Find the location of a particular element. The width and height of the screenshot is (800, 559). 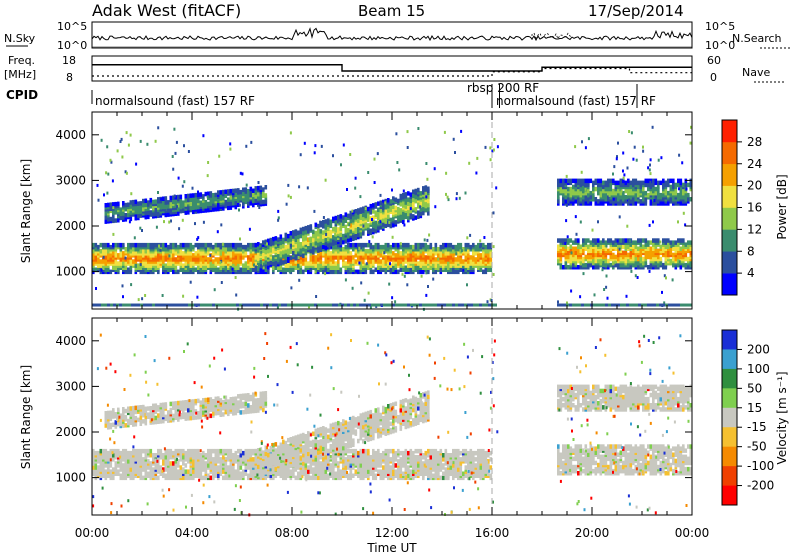

nave-line is located at coordinates (392, 73).